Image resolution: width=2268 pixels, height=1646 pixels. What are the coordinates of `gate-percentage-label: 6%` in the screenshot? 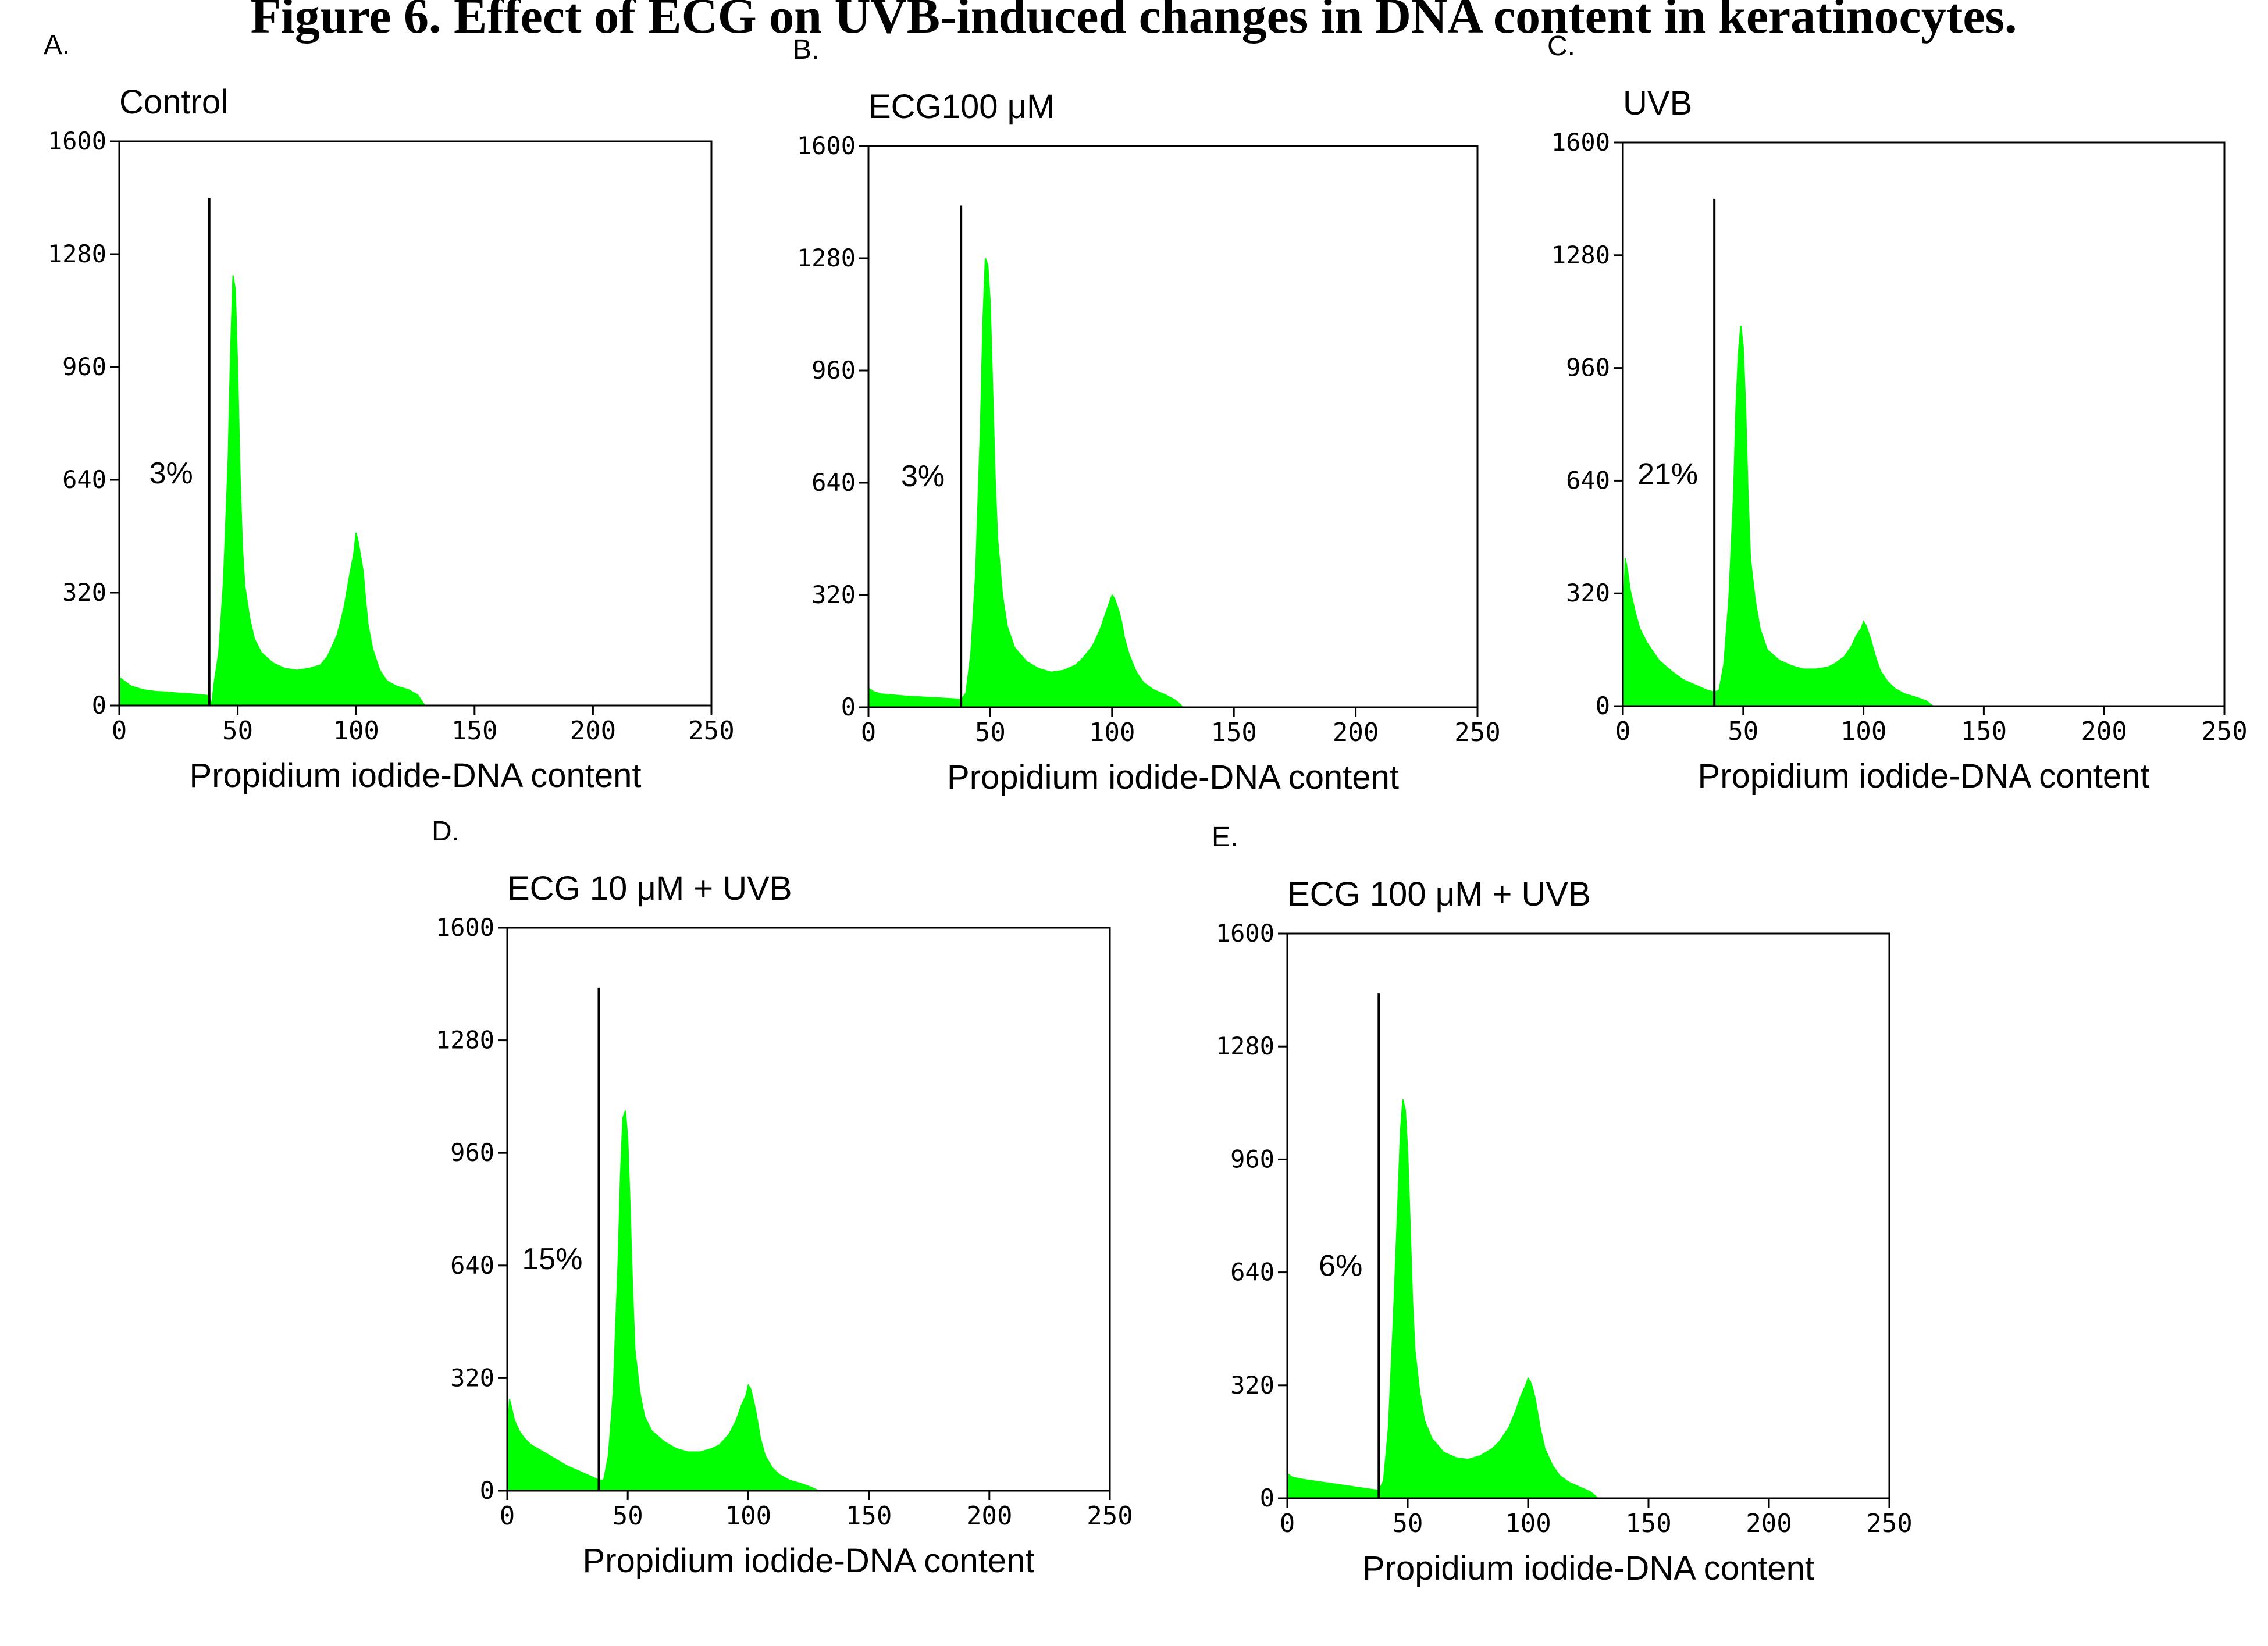 It's located at (1340, 1266).